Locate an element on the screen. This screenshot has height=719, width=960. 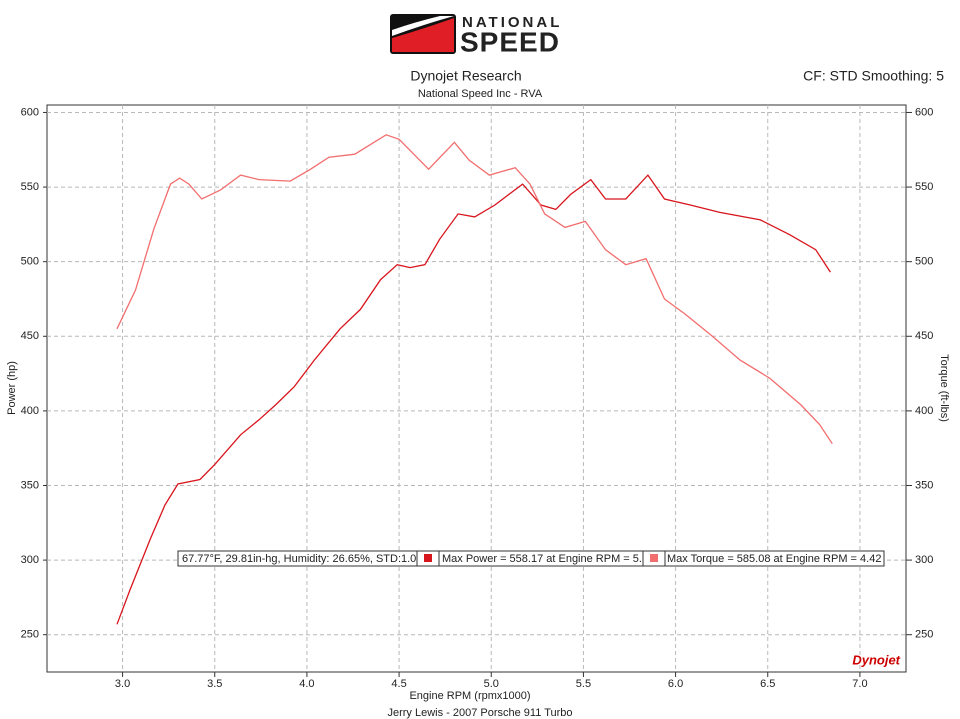
logo-swoosh is located at coordinates (423, 35).